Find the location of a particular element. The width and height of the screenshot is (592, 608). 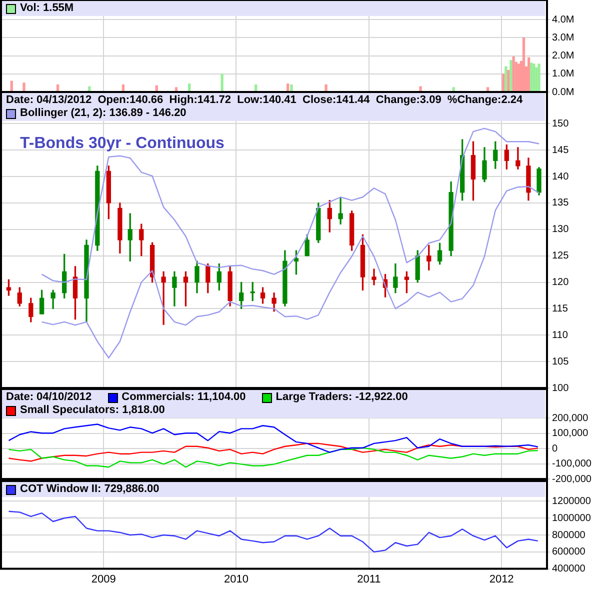

x-tick-label: 2012 is located at coordinates (501, 579).